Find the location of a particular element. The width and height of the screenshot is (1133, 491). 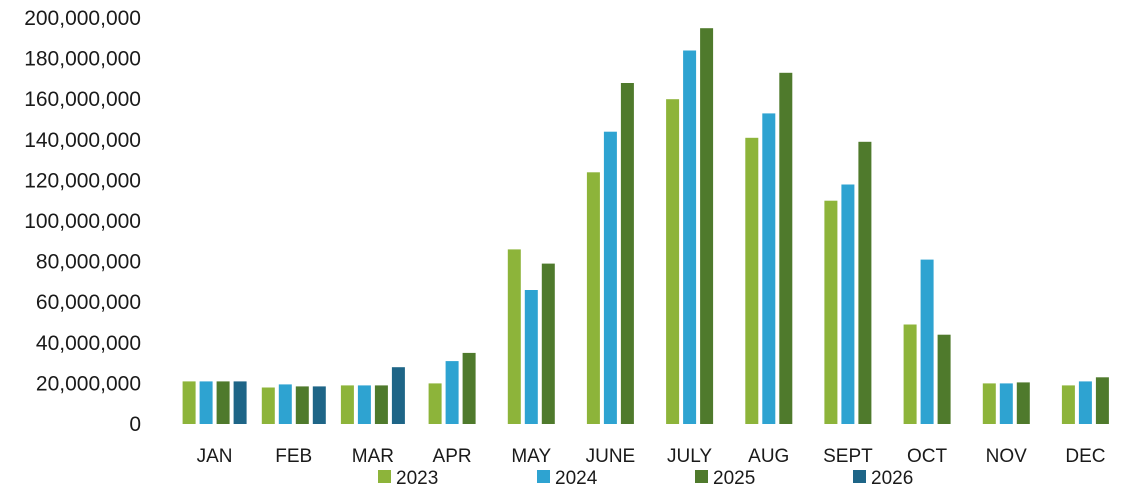

x-tick-label-jan: JAN is located at coordinates (215, 456).